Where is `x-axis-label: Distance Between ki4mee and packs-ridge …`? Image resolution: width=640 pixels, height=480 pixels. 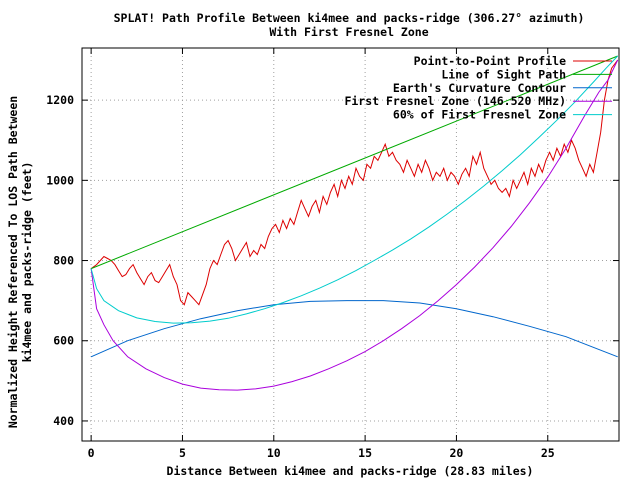
x-axis-label: Distance Between ki4mee and packs-ridge … is located at coordinates (350, 471).